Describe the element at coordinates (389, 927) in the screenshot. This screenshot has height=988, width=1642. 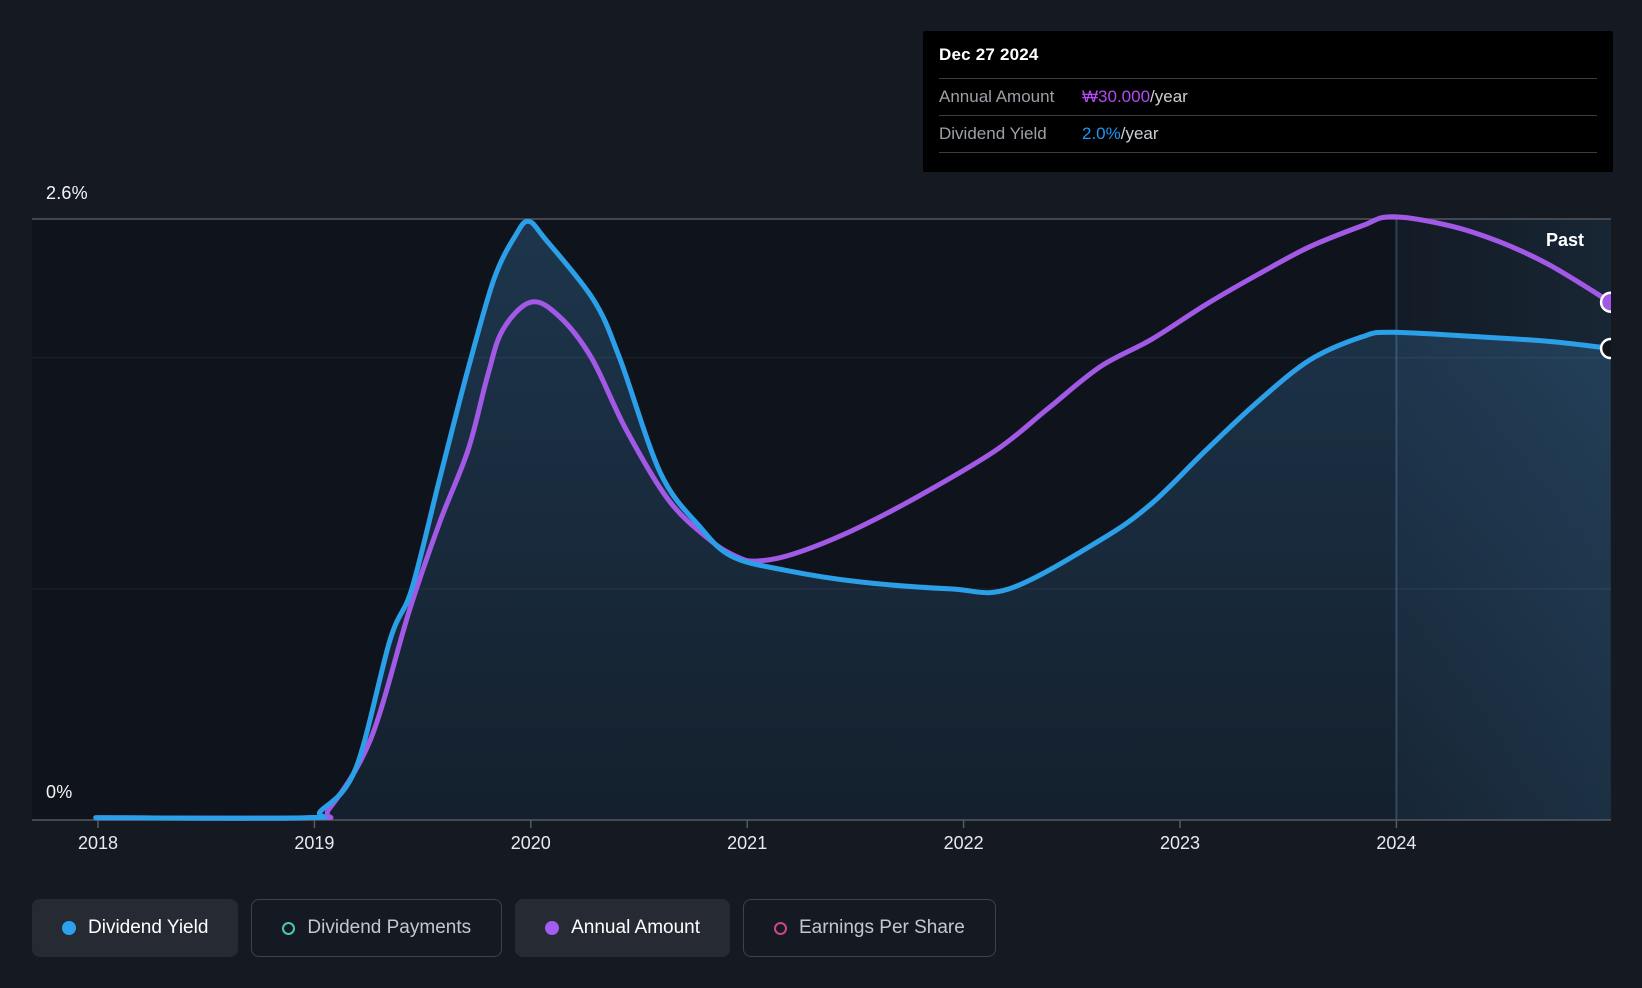
I see `legend-label: Dividend Payments` at that location.